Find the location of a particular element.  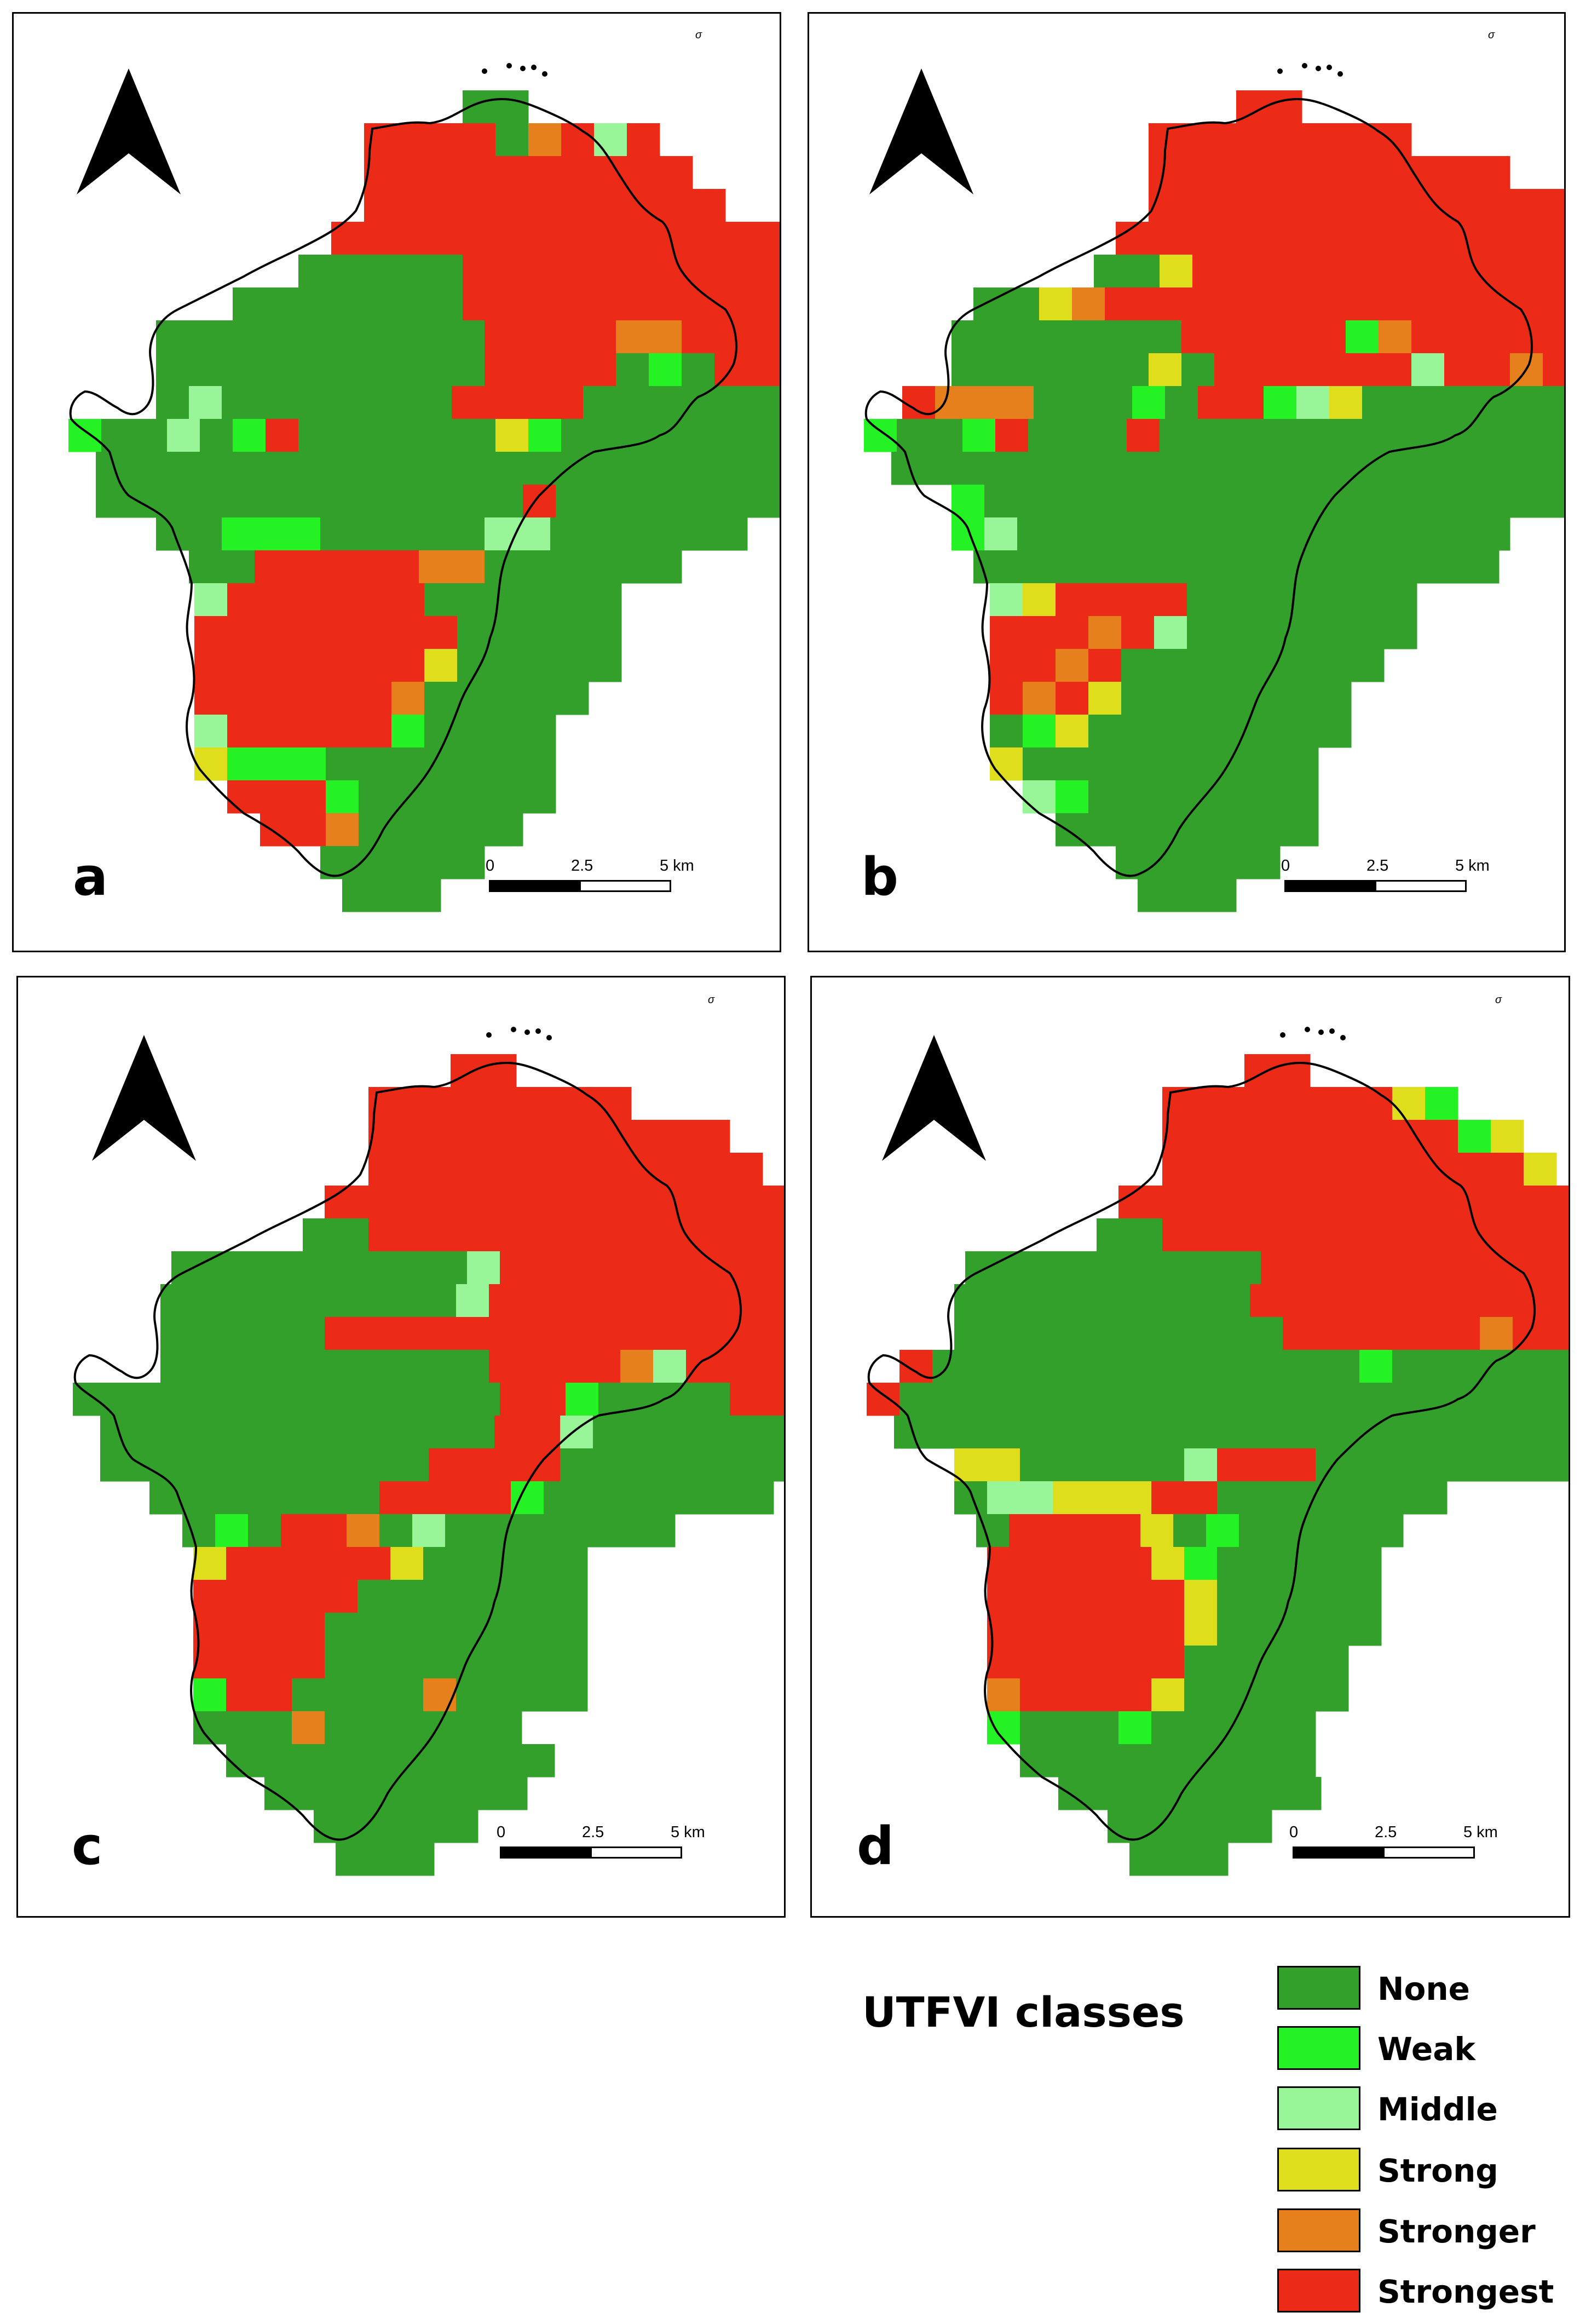

scale-bar-white is located at coordinates (625, 886).